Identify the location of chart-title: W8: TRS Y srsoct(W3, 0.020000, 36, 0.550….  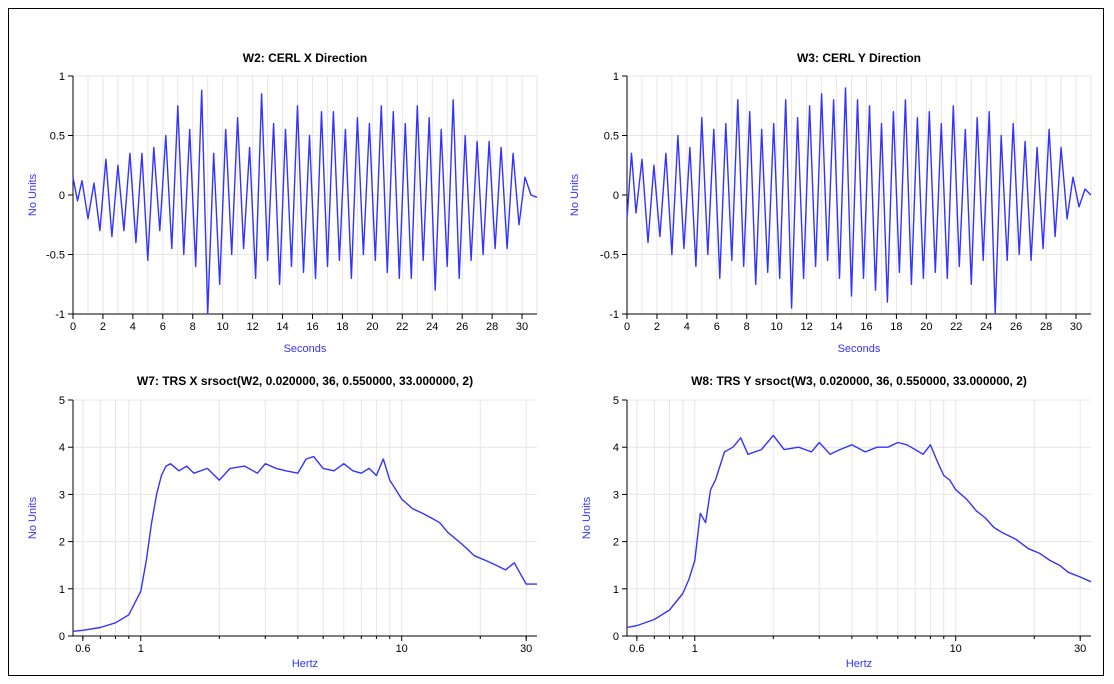
(859, 381).